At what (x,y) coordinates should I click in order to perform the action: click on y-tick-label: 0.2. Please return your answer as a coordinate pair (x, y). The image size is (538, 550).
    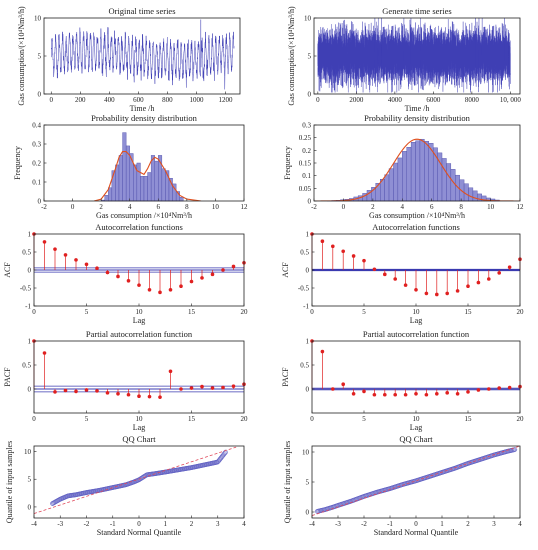
    Looking at the image, I should click on (36, 164).